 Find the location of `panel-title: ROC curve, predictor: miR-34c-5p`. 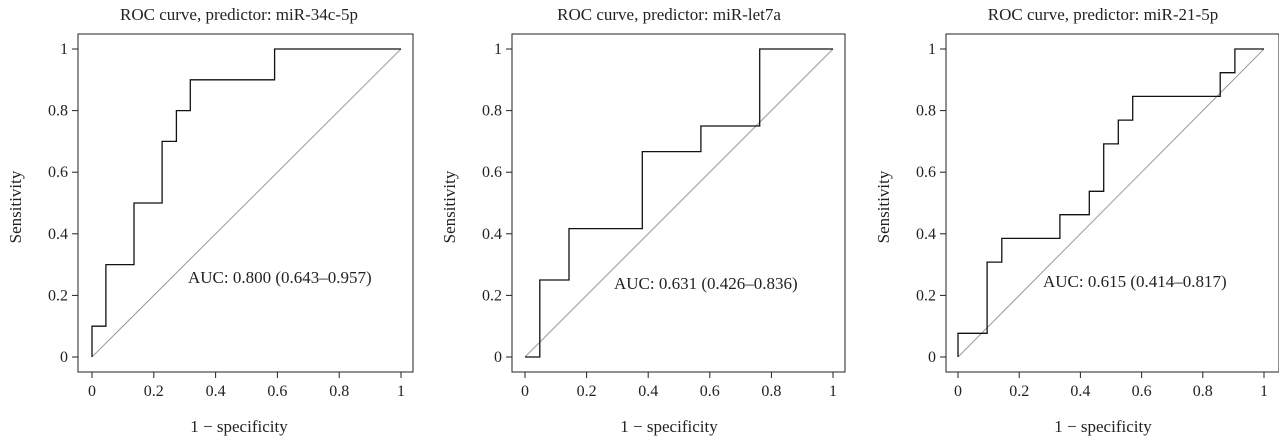

panel-title: ROC curve, predictor: miR-34c-5p is located at coordinates (239, 14).